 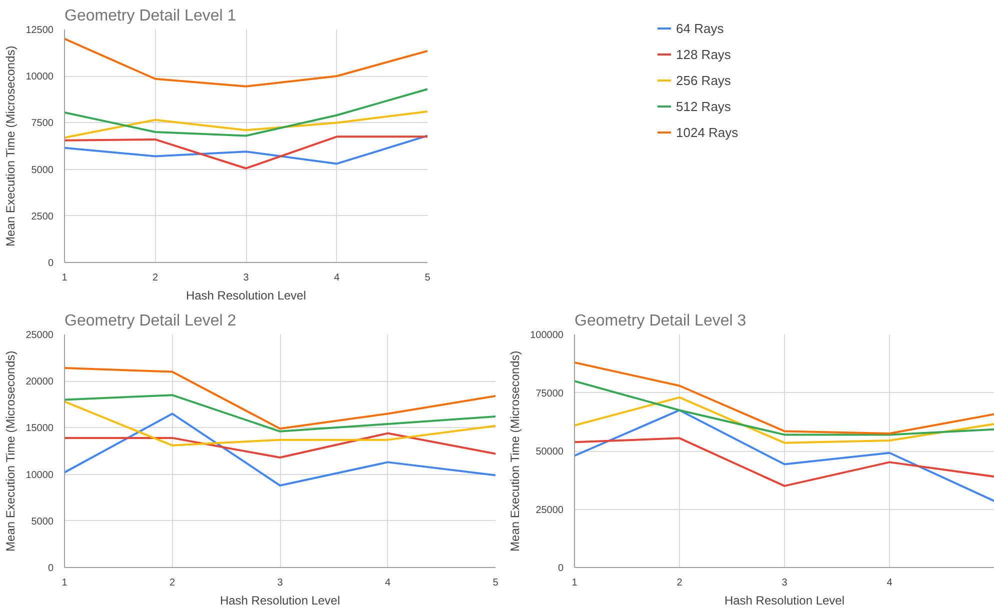 What do you see at coordinates (707, 132) in the screenshot?
I see `legend-label: 1024 Rays` at bounding box center [707, 132].